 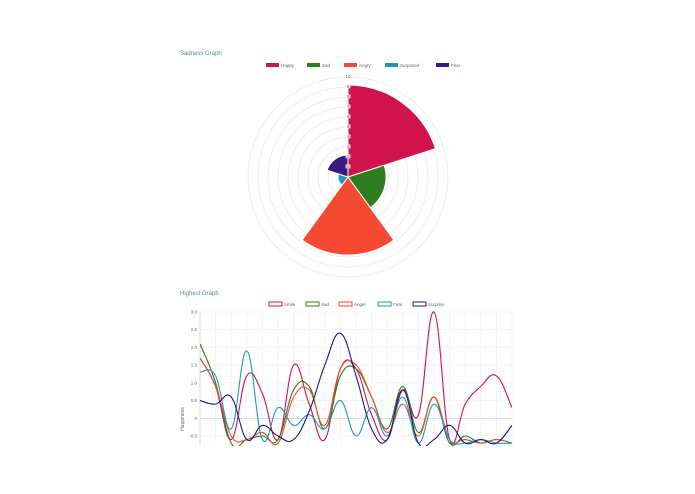 I want to click on polar-tick-label: 8, so click(x=348, y=96).